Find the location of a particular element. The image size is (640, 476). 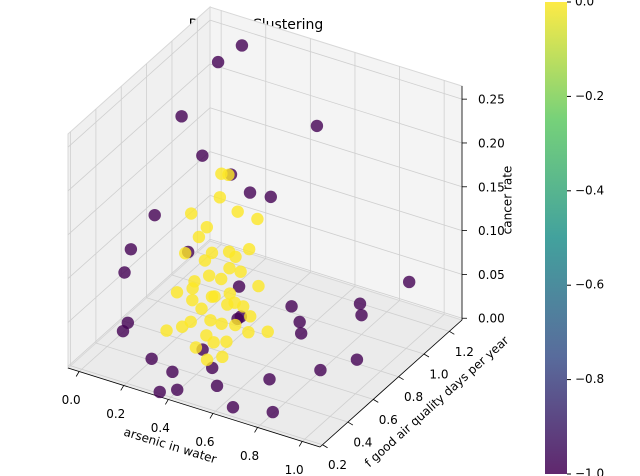

z-tick-label: 0.25 is located at coordinates (491, 100).